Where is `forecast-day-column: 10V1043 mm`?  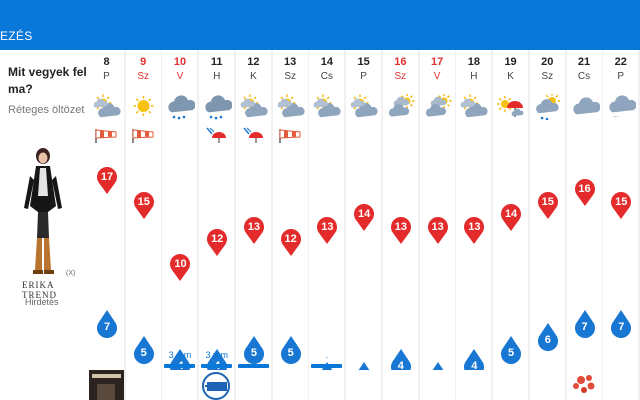 forecast-day-column: 10V1043 mm is located at coordinates (180, 213).